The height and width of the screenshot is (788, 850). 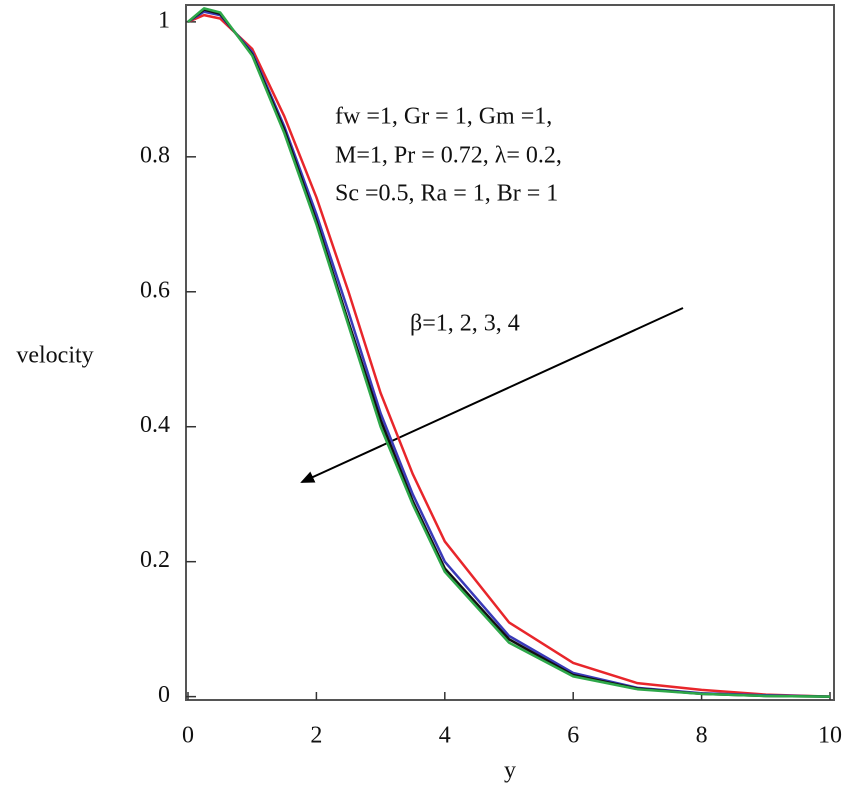 What do you see at coordinates (492, 395) in the screenshot?
I see `arrow` at bounding box center [492, 395].